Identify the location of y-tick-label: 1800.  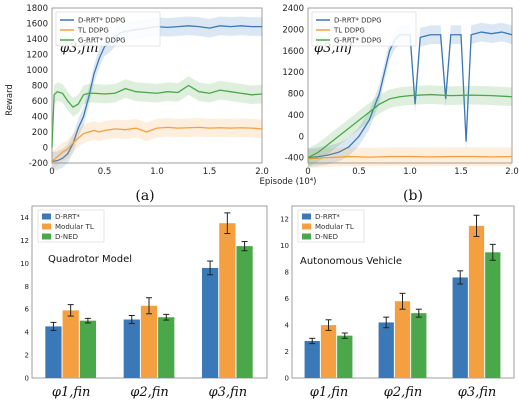
(37, 9).